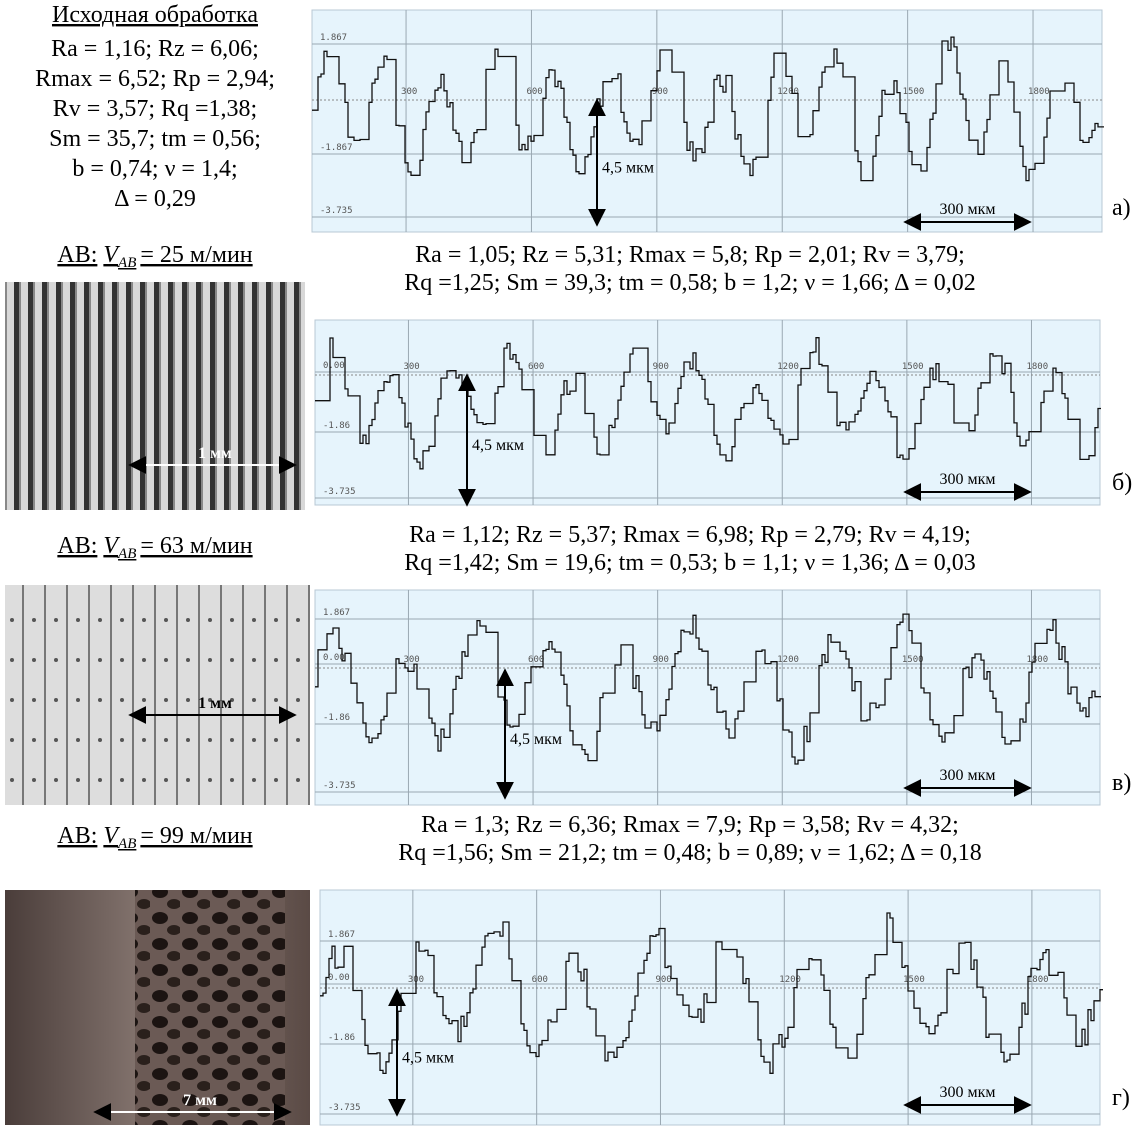 This screenshot has width=1141, height=1131. I want to click on param-line: Rmax = 6,52; Rp = 2,94;, so click(155, 79).